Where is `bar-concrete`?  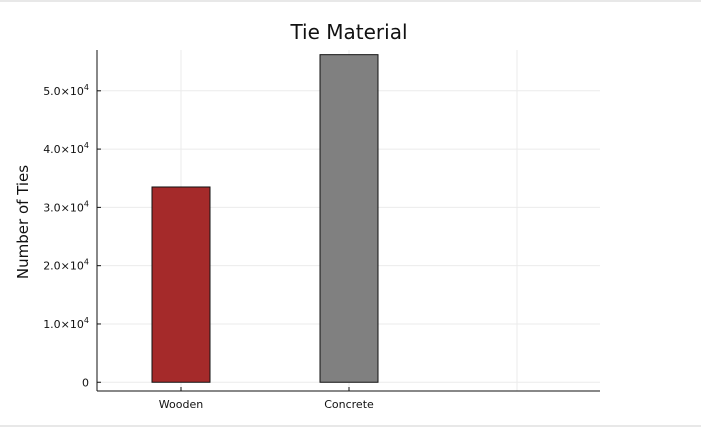 bar-concrete is located at coordinates (349, 218).